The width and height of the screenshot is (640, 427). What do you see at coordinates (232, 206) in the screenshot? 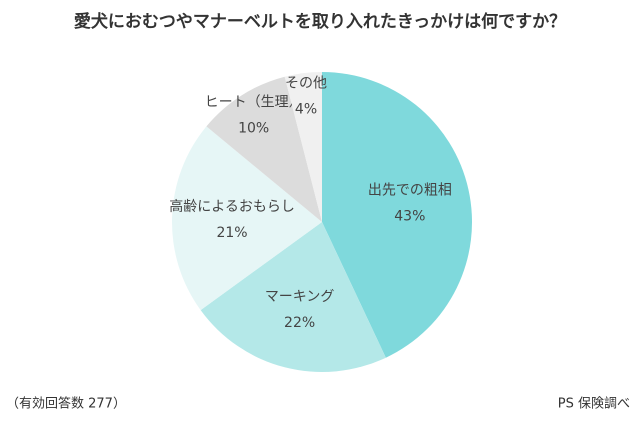
I see `slice-label: 高齢によるおもらし` at bounding box center [232, 206].